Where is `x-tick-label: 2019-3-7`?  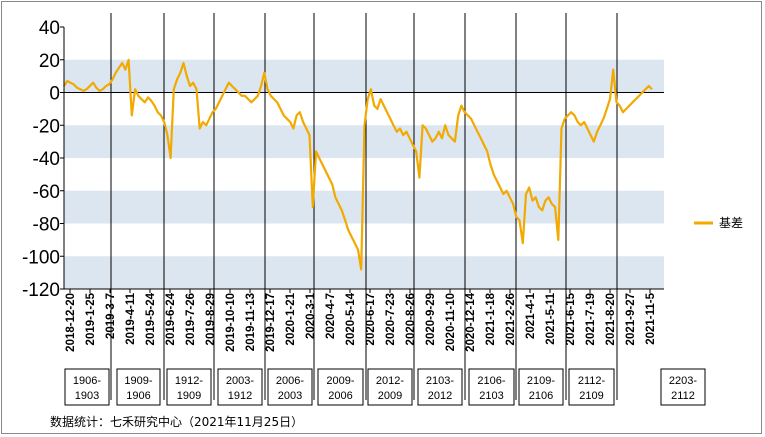
x-tick-label: 2019-3-7 is located at coordinates (111, 316).